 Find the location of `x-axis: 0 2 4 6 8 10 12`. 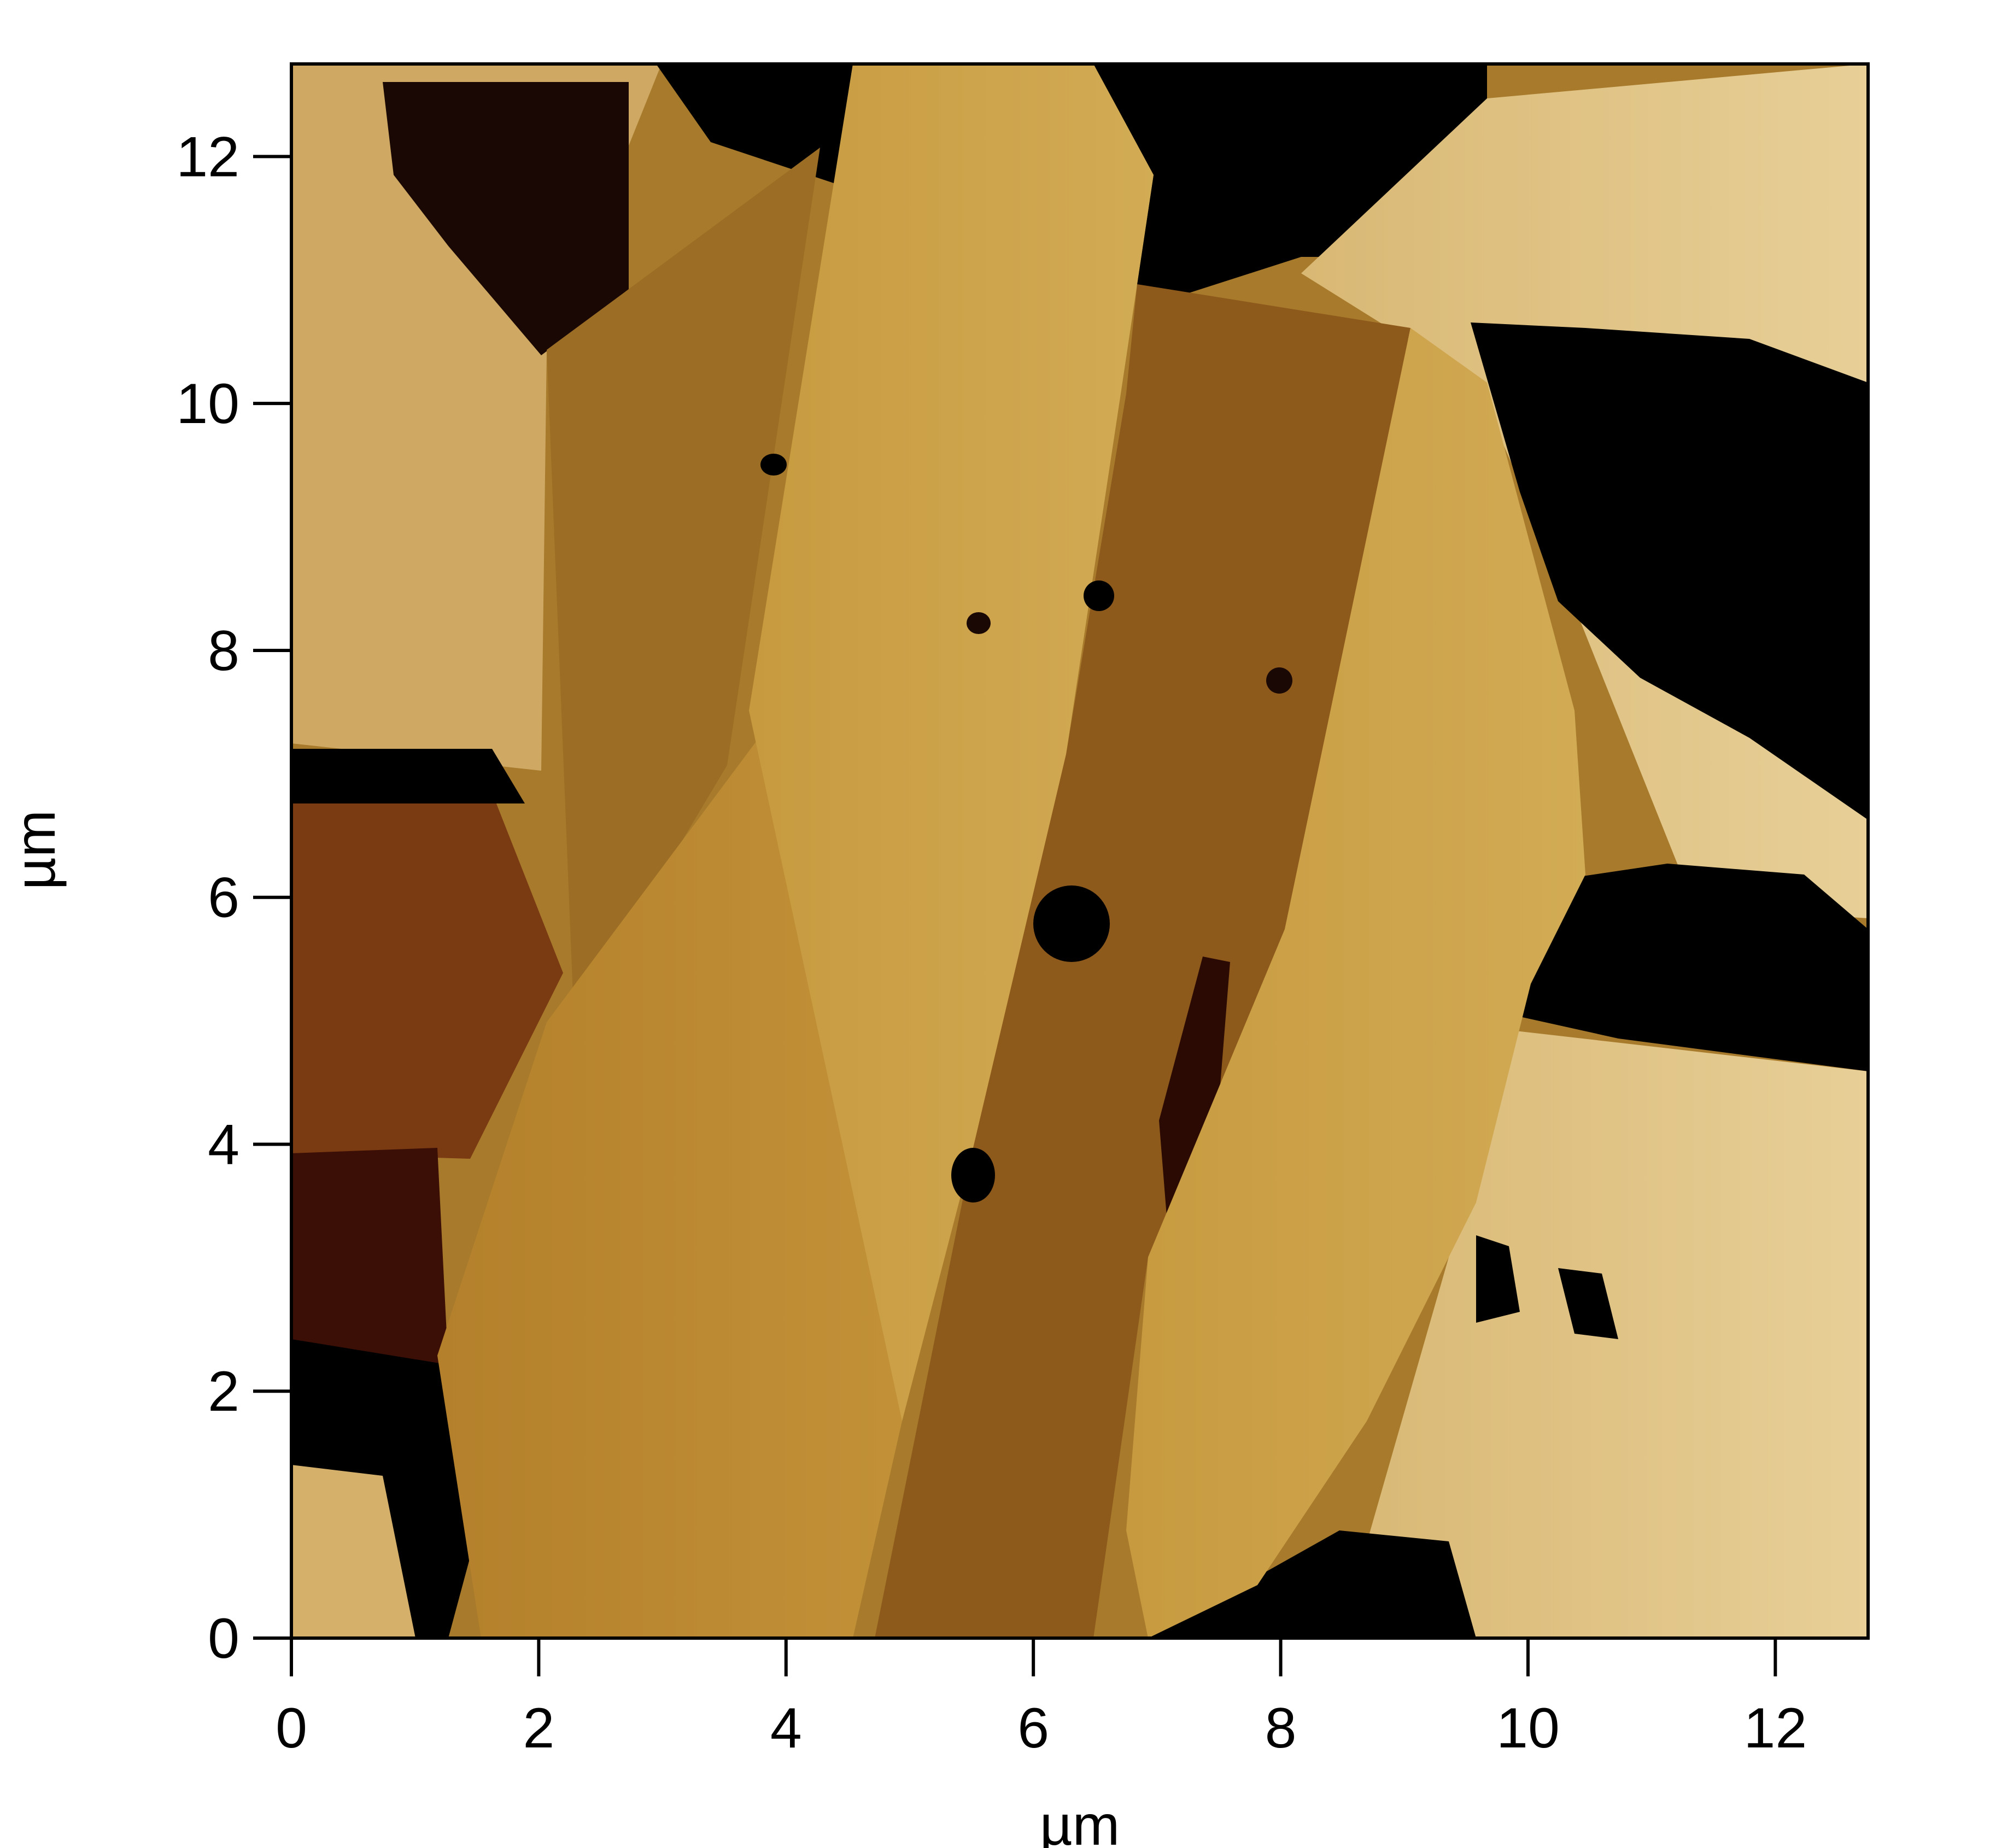

x-axis: 0 2 4 6 8 10 12 is located at coordinates (1041, 1699).